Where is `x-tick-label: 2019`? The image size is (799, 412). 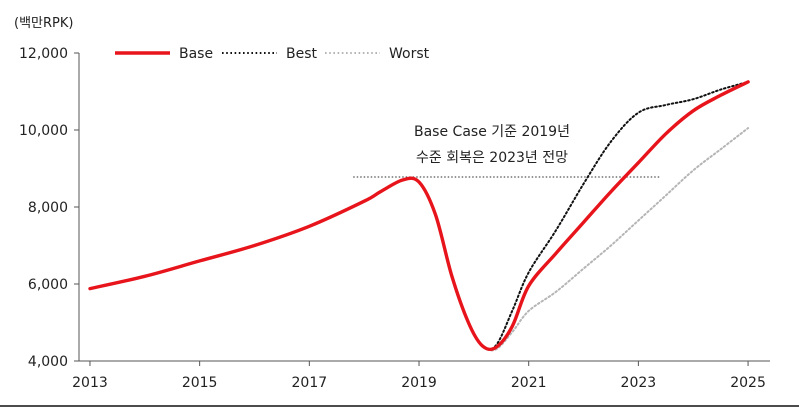
x-tick-label: 2019 is located at coordinates (419, 383).